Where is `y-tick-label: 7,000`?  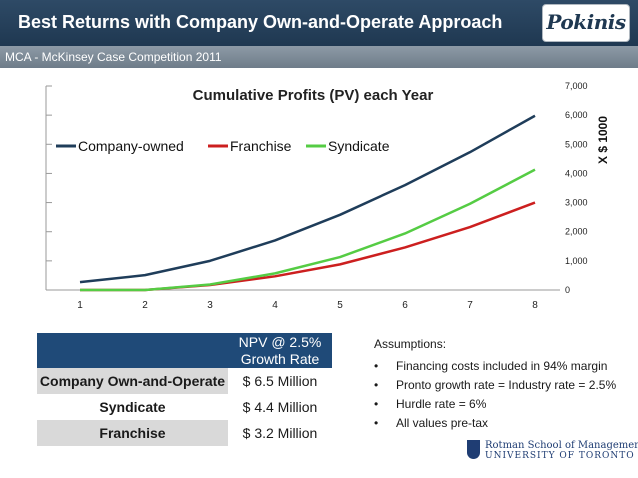 y-tick-label: 7,000 is located at coordinates (576, 86).